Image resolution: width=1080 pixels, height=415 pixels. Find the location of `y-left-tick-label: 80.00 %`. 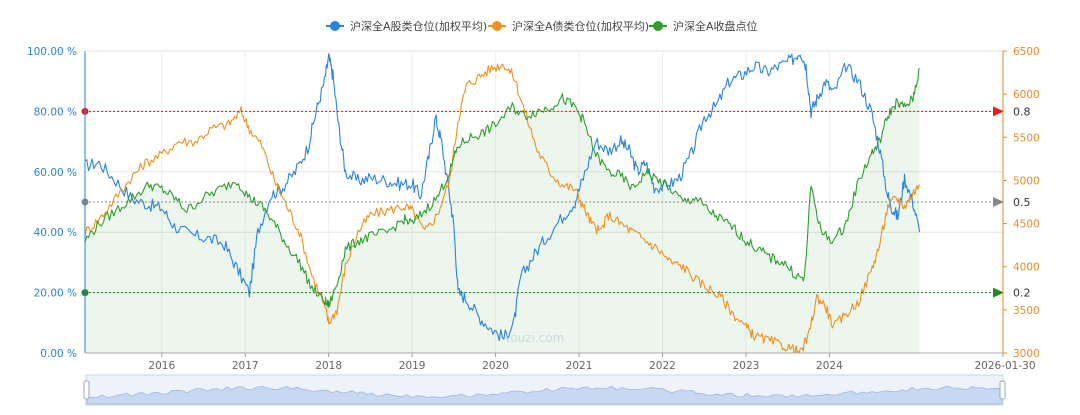

y-left-tick-label: 80.00 % is located at coordinates (55, 112).